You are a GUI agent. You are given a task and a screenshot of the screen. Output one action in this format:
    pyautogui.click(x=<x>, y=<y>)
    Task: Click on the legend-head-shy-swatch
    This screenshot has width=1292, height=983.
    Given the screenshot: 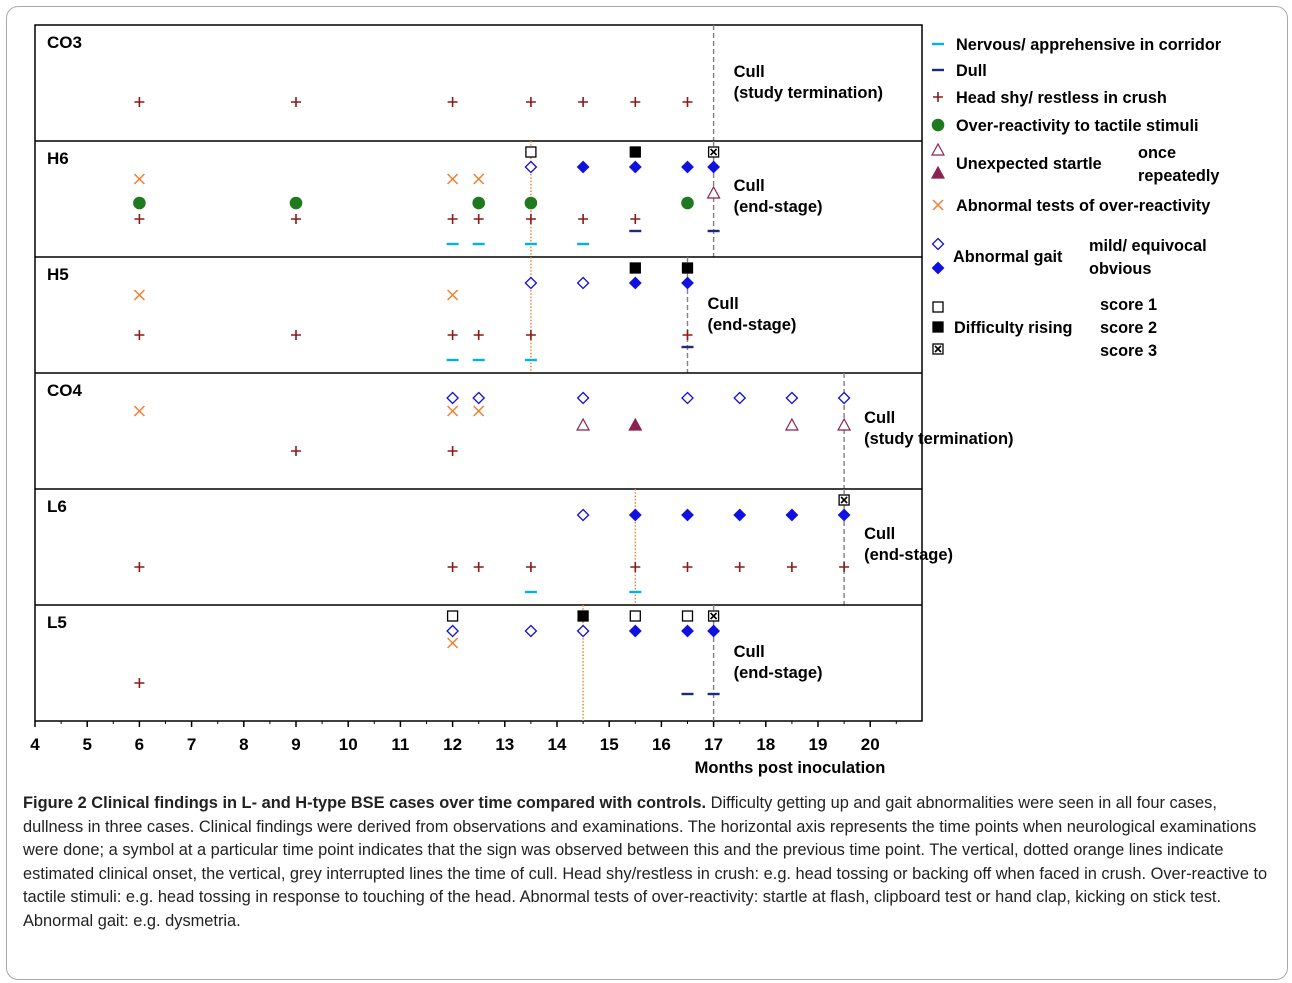 What is the action you would take?
    pyautogui.click(x=938, y=97)
    